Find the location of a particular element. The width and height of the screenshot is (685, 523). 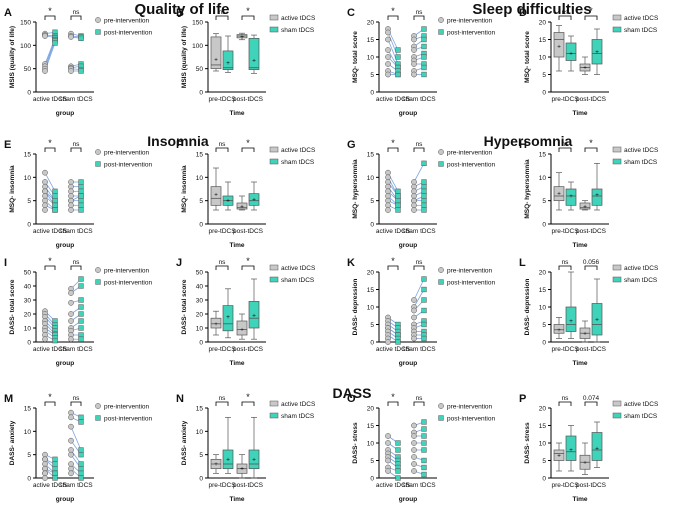

y-axis-label: MSQ- hypersomnia is located at coordinates (527, 189).